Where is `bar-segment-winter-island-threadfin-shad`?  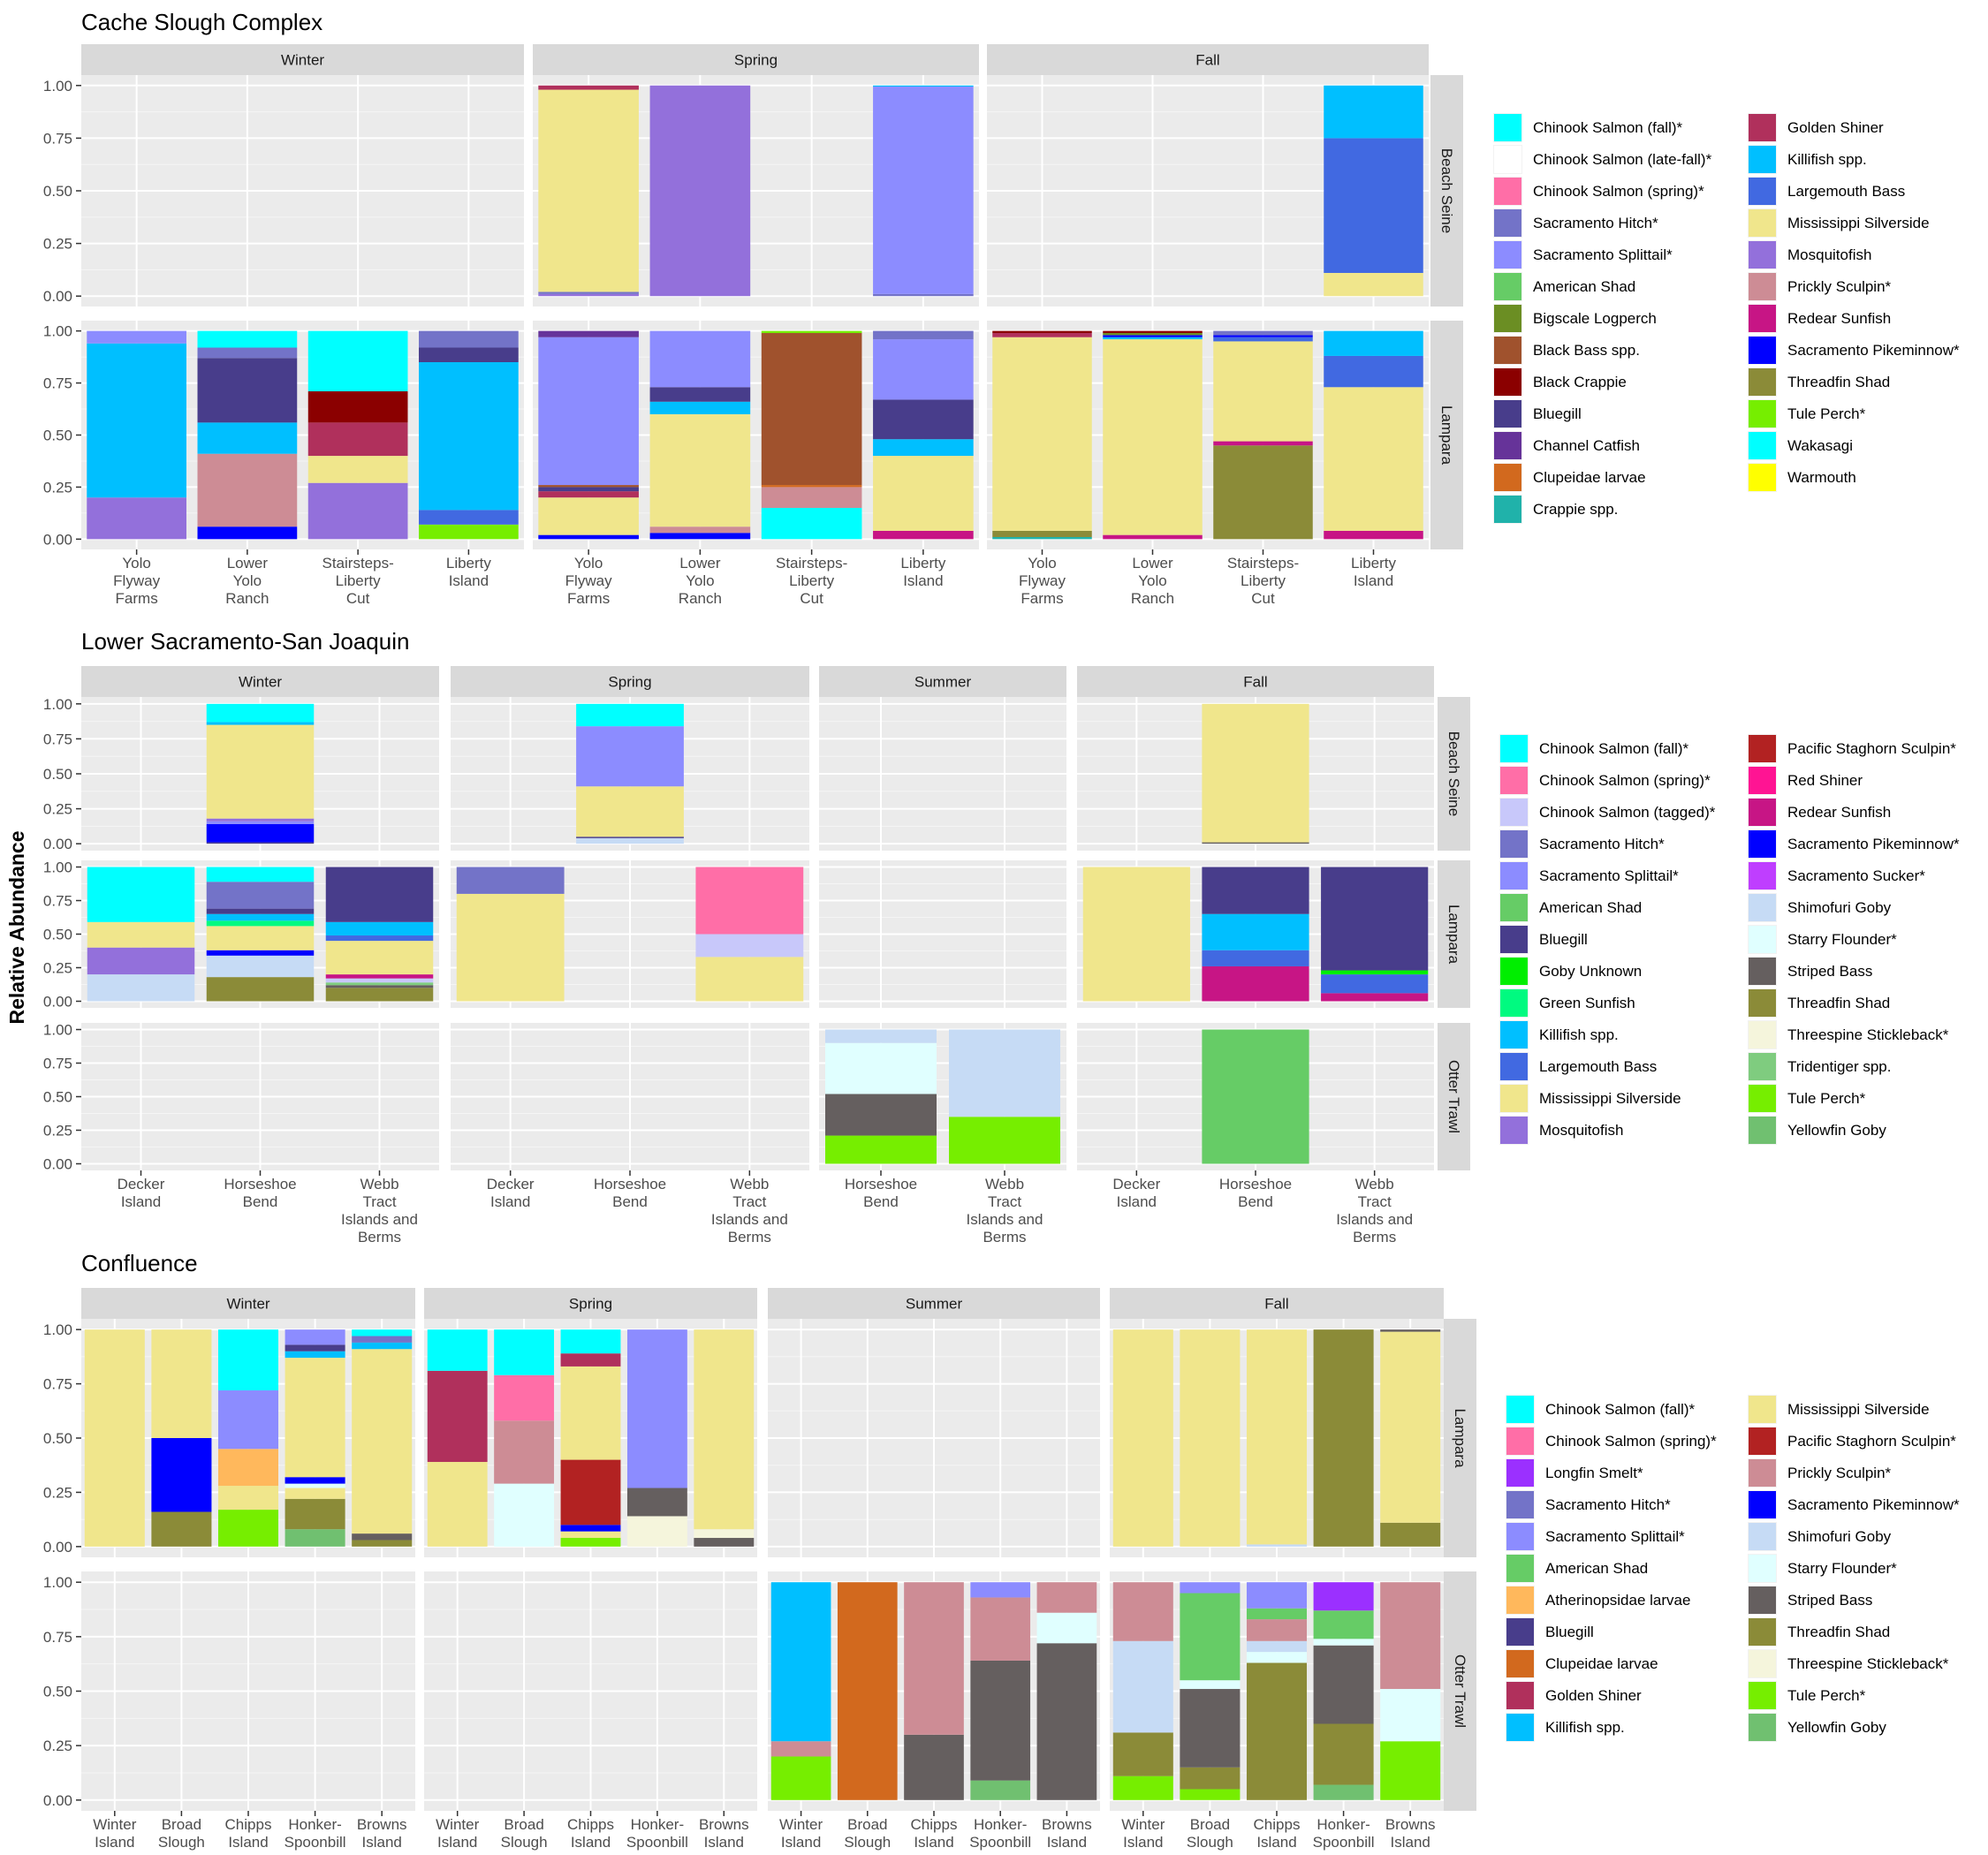
bar-segment-winter-island-threadfin-shad is located at coordinates (1142, 1754).